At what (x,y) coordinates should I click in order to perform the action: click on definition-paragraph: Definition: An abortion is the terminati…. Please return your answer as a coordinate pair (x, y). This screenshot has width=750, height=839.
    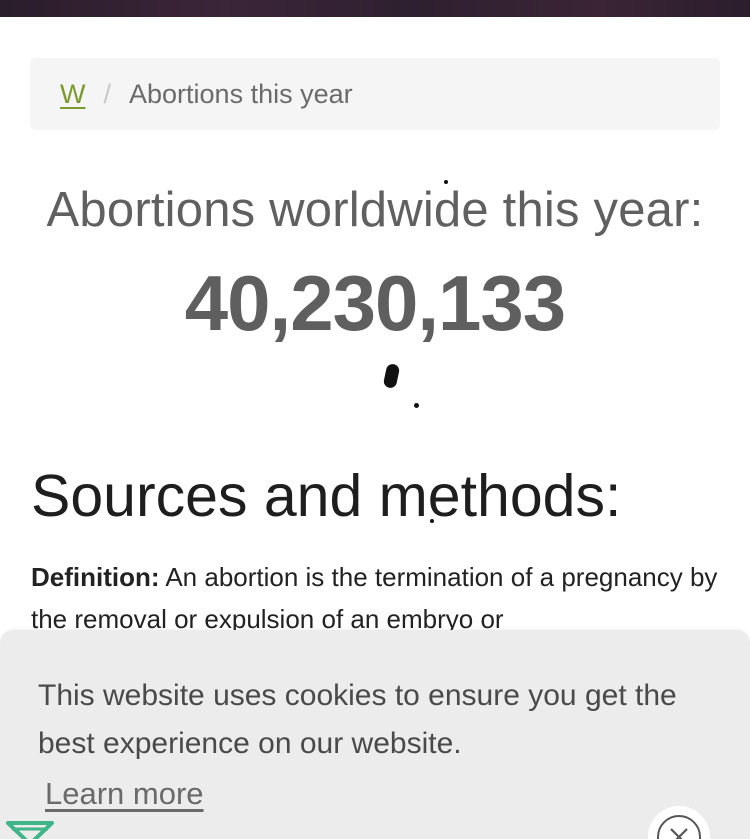
    Looking at the image, I should click on (381, 598).